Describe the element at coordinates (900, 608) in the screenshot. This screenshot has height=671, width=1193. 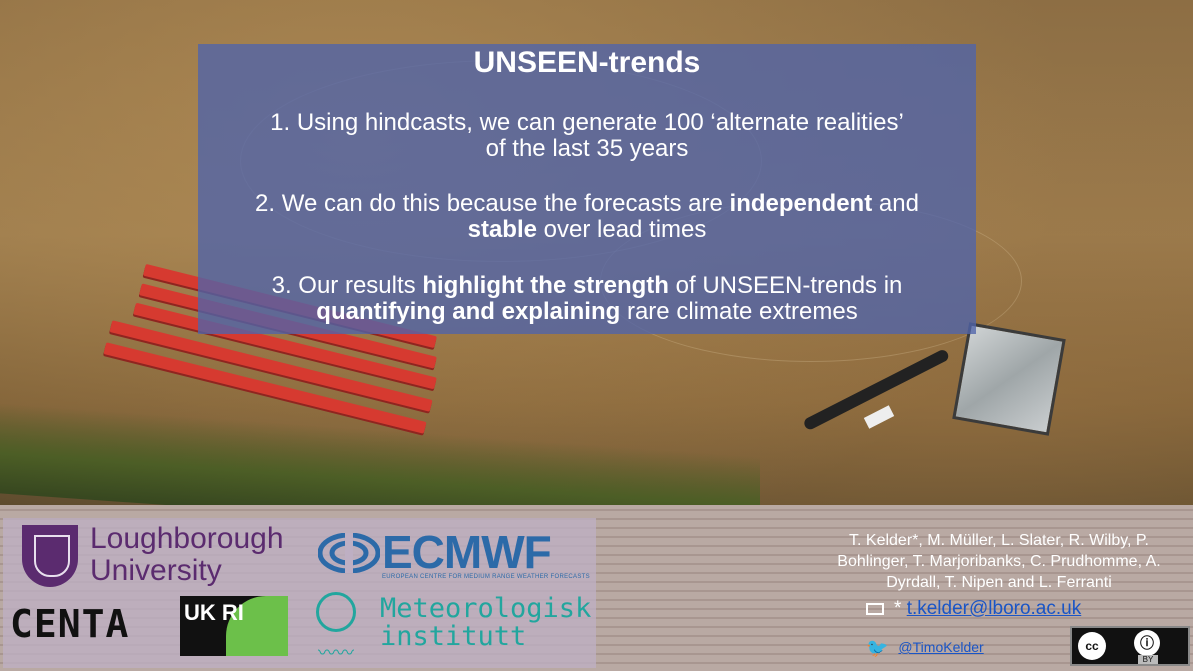
I see `email-prefix: *` at that location.